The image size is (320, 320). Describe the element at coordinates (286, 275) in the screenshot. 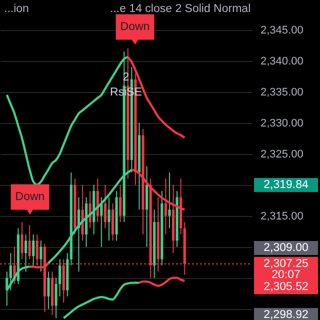

I see `text: 20:07` at that location.